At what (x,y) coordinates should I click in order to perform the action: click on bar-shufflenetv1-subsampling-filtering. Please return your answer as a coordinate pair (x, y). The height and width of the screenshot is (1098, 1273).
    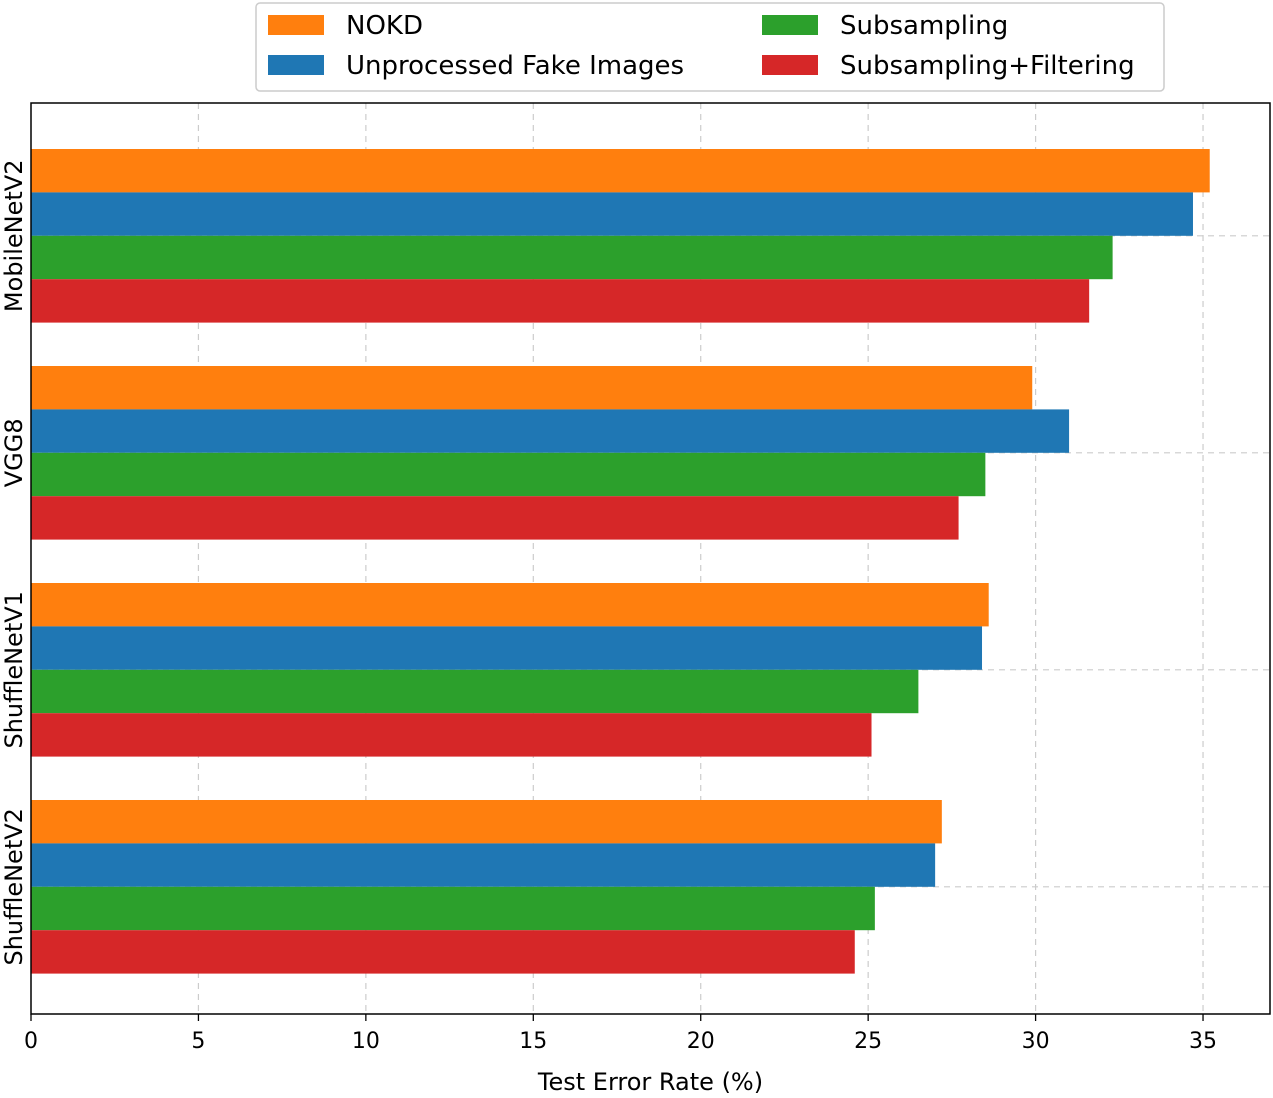
    Looking at the image, I should click on (451, 735).